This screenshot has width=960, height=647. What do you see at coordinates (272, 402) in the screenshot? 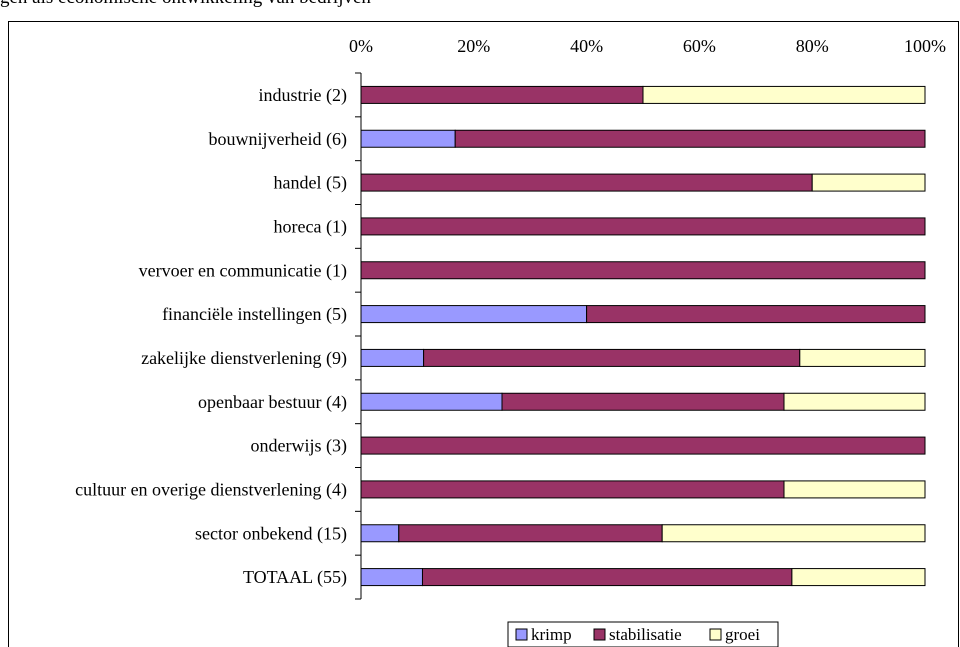
I see `category-label: openbaar bestuur (4)` at bounding box center [272, 402].